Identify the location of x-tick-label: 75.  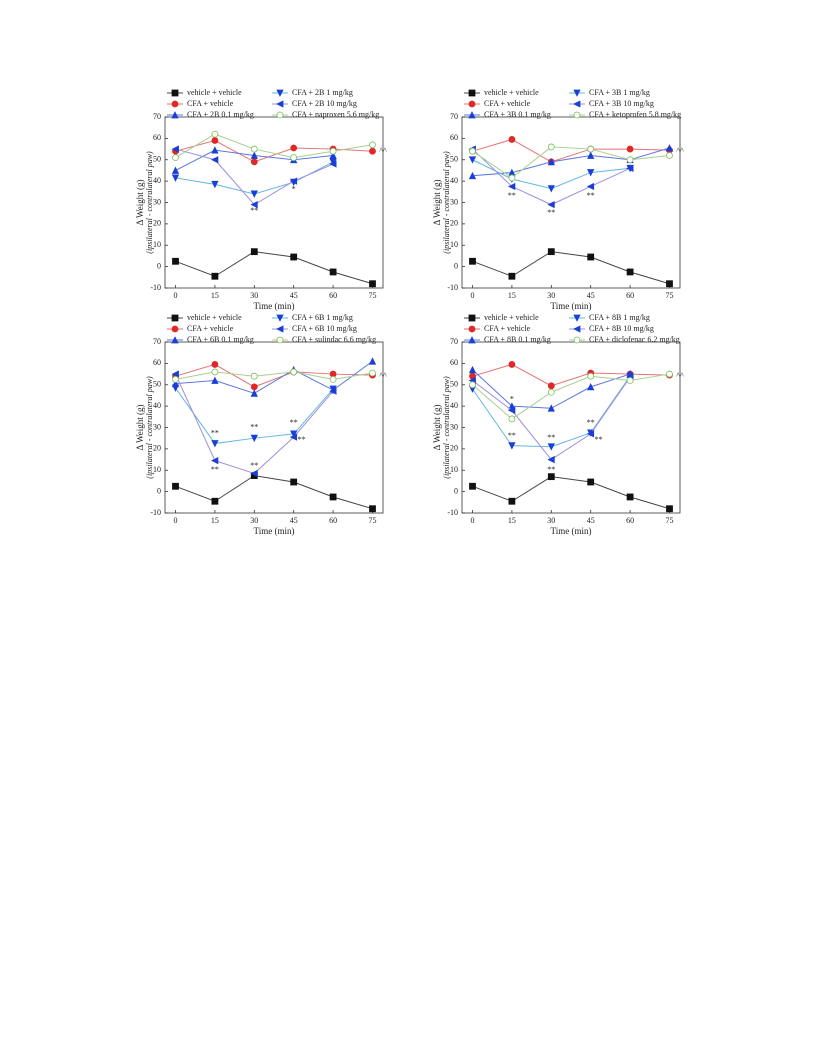
(669, 295).